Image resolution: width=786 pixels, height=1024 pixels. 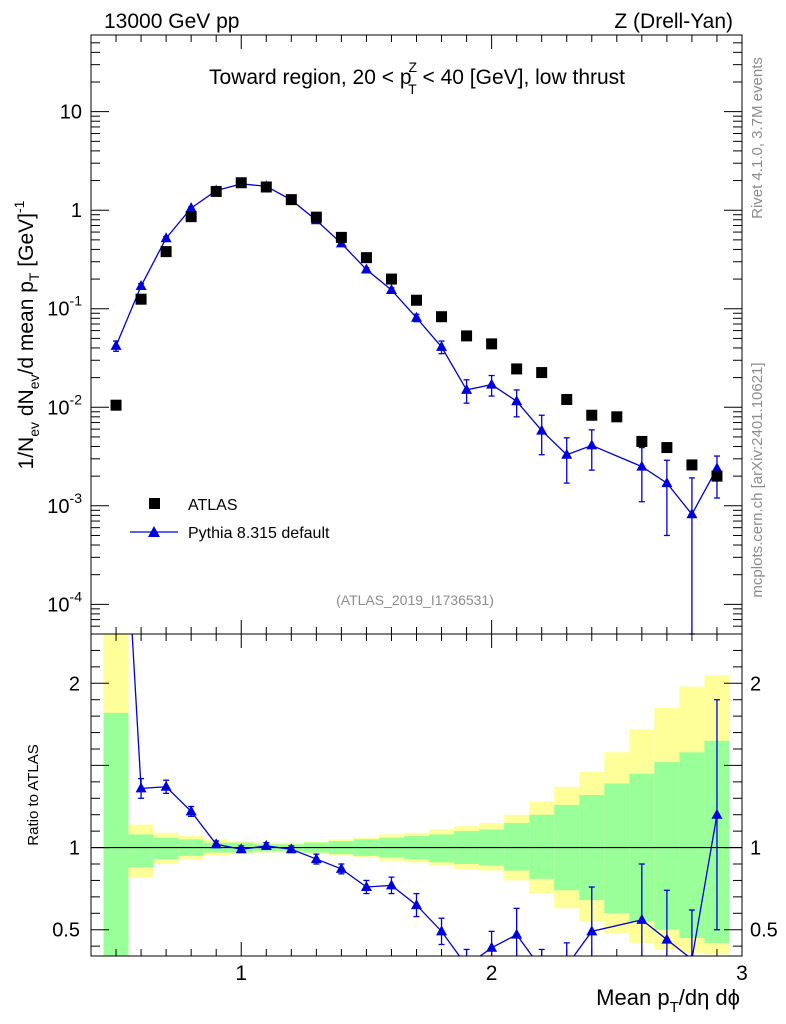 What do you see at coordinates (64, 405) in the screenshot?
I see `y-tick-label: 10⁻²` at bounding box center [64, 405].